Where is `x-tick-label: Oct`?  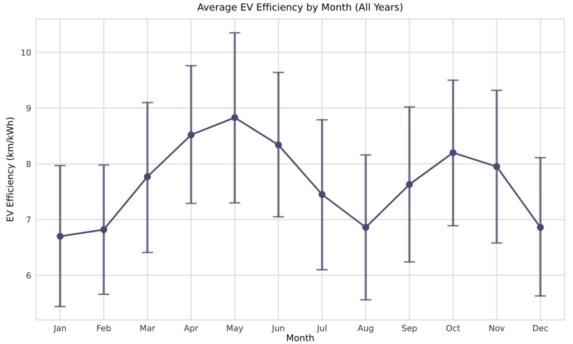
x-tick-label: Oct is located at coordinates (453, 328).